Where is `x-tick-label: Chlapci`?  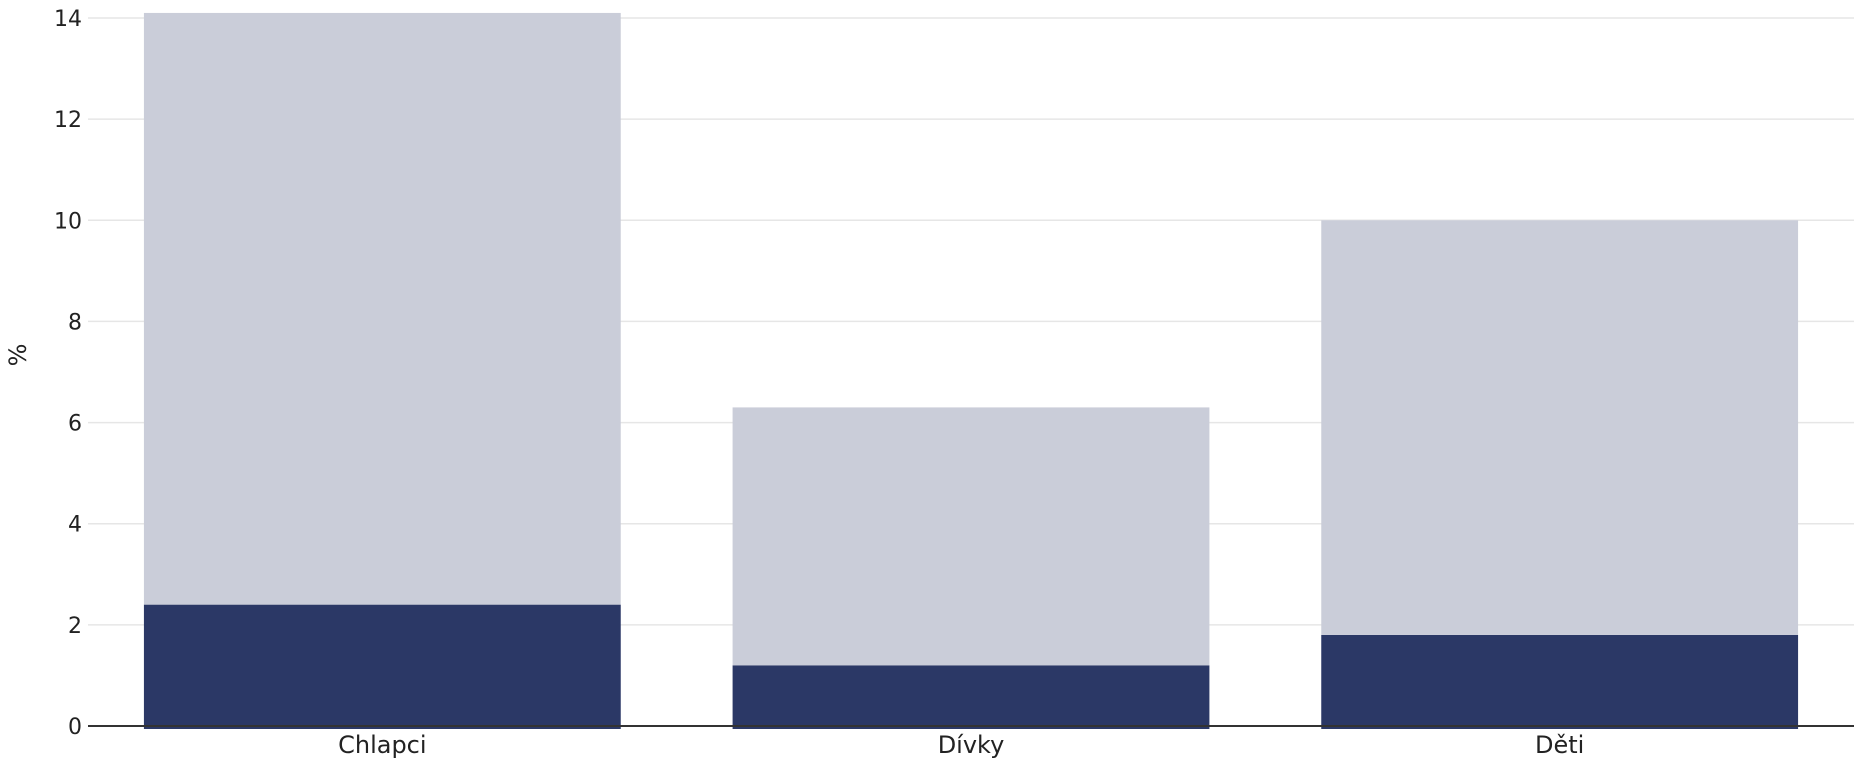 x-tick-label: Chlapci is located at coordinates (382, 745).